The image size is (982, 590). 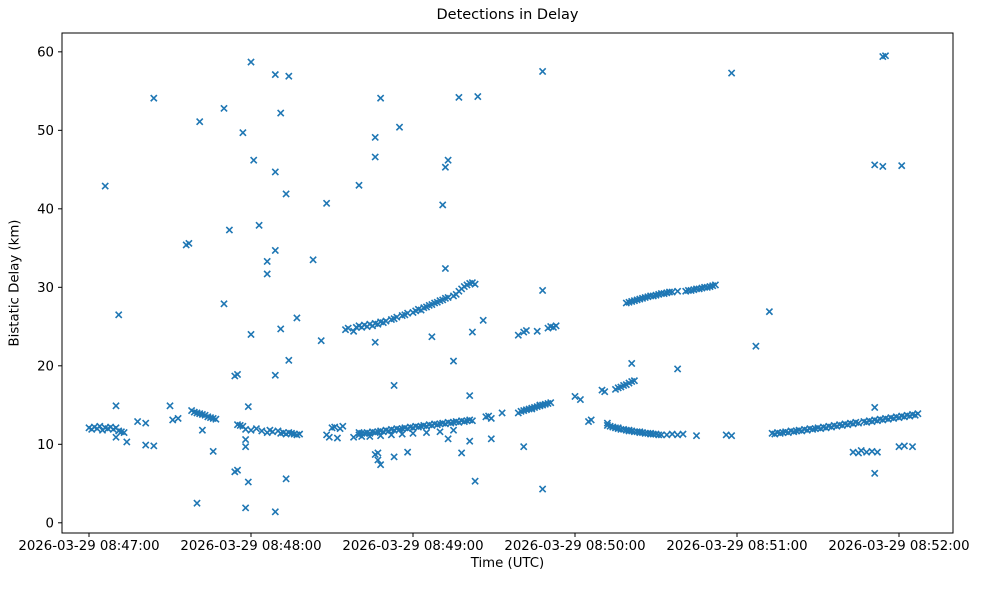 I want to click on y-tick-label: 40, so click(x=45, y=209).